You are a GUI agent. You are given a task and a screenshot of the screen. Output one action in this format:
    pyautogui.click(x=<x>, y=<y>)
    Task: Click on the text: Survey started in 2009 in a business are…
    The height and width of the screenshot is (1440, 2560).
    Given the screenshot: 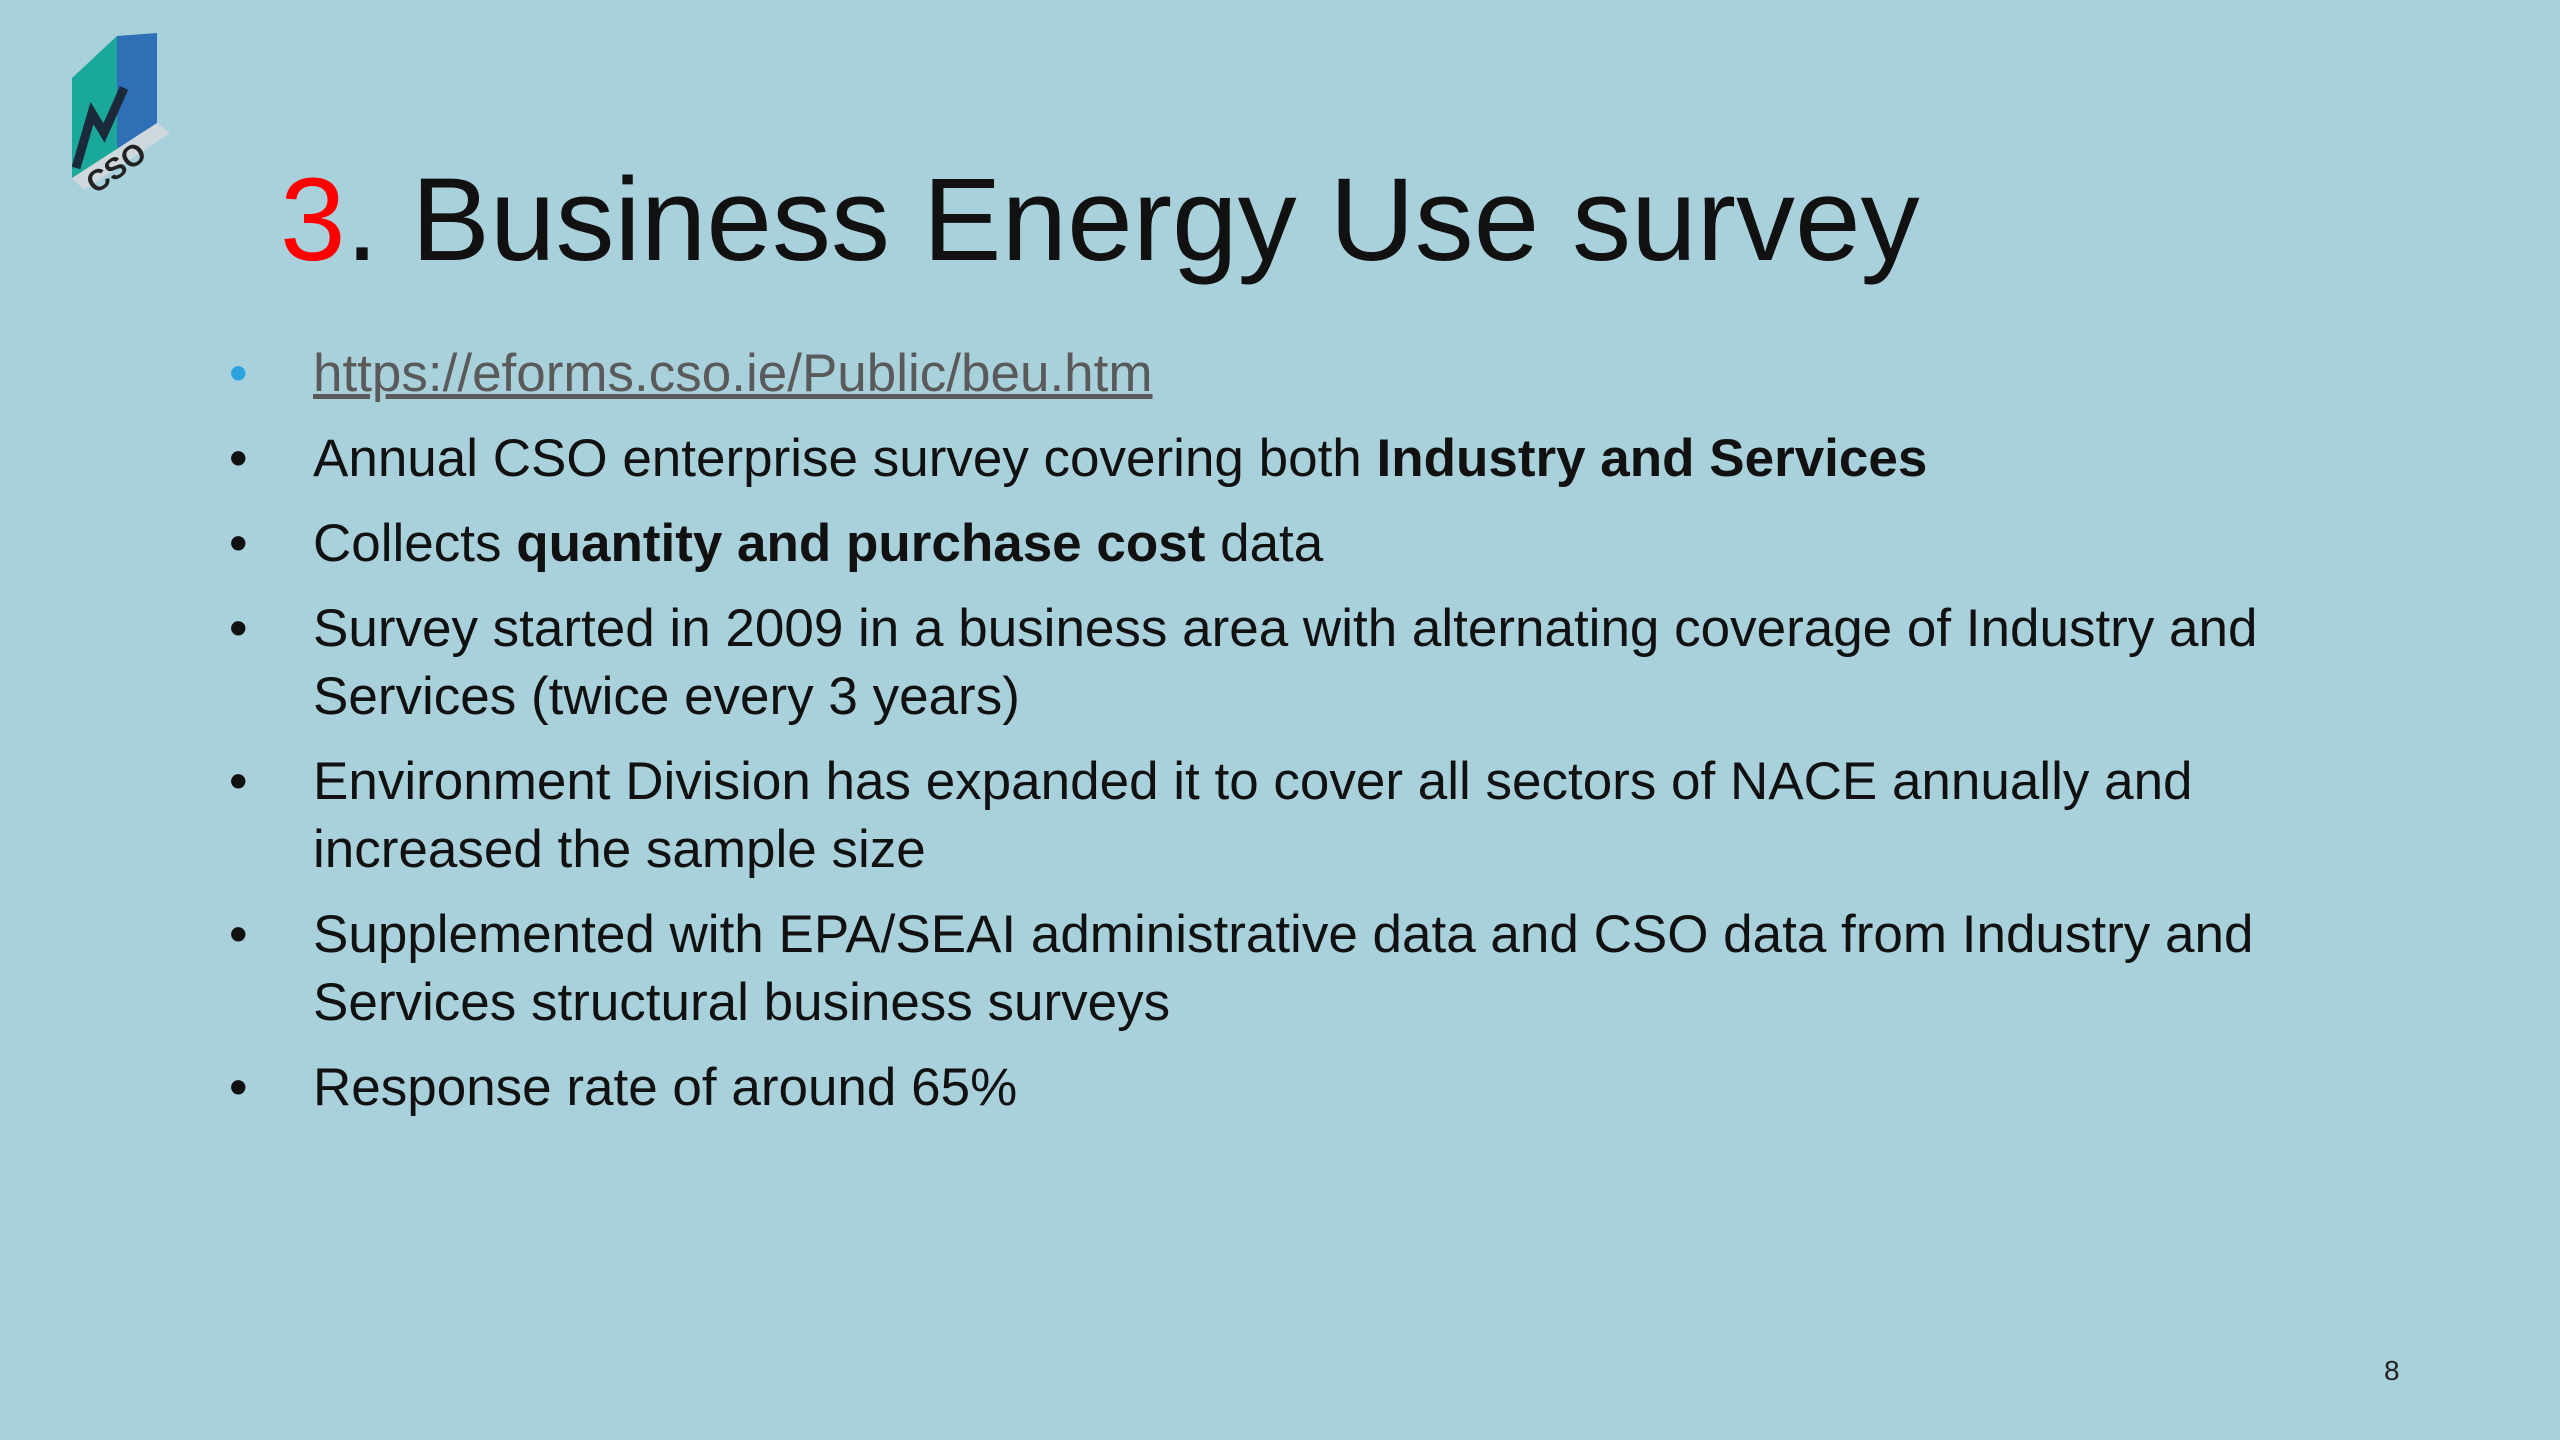 What is the action you would take?
    pyautogui.click(x=1285, y=662)
    